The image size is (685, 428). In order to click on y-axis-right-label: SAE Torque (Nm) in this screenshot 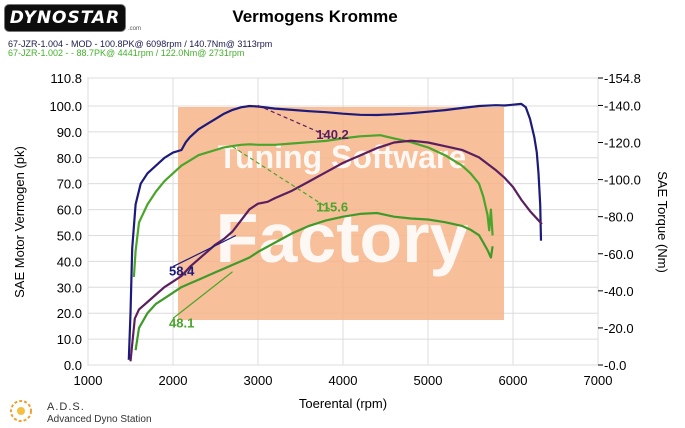, I will do `click(662, 222)`.